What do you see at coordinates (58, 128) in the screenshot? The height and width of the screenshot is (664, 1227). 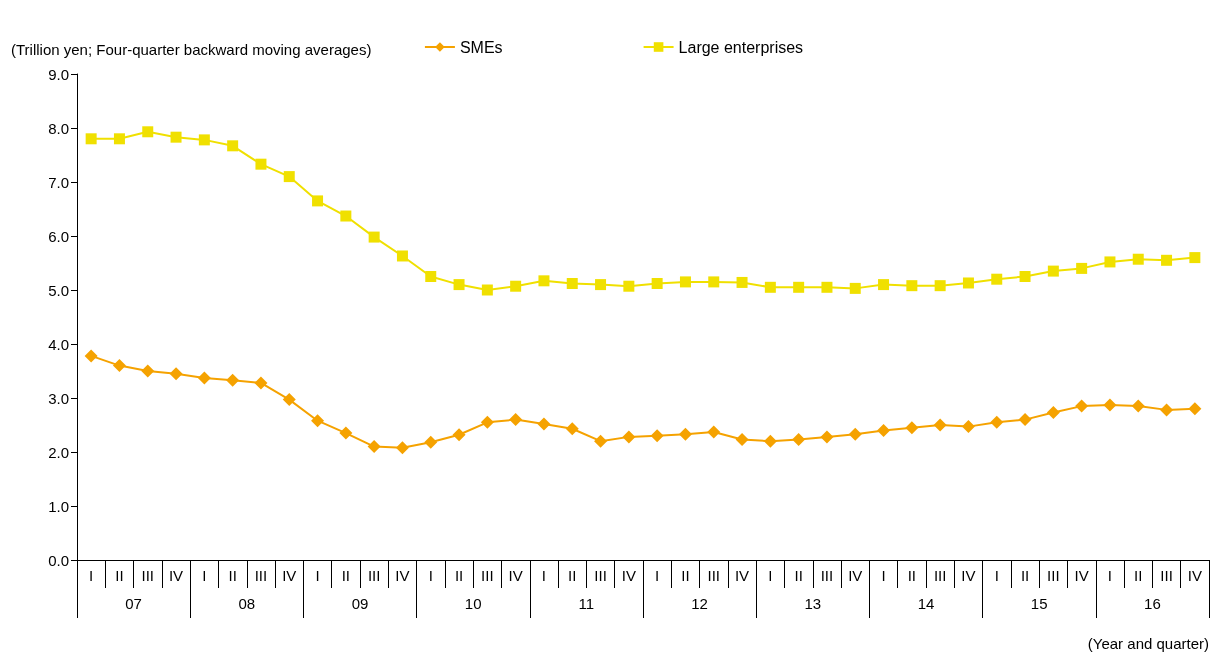 I see `y-tick-label: 8.0` at bounding box center [58, 128].